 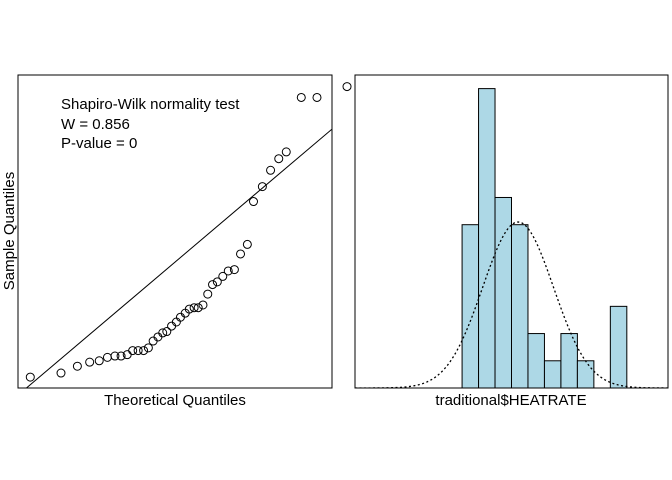 What do you see at coordinates (99, 143) in the screenshot?
I see `normality-test-pvalue: P-value = 0` at bounding box center [99, 143].